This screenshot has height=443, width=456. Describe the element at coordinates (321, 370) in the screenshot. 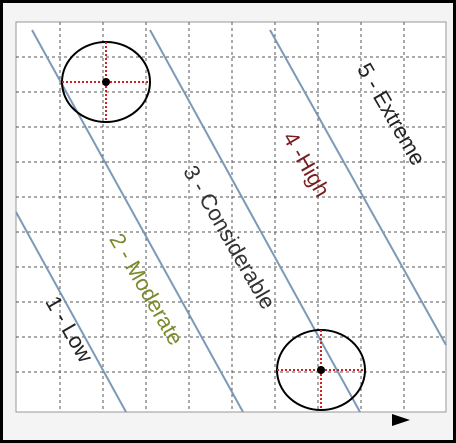

I see `circle-bottom` at that location.